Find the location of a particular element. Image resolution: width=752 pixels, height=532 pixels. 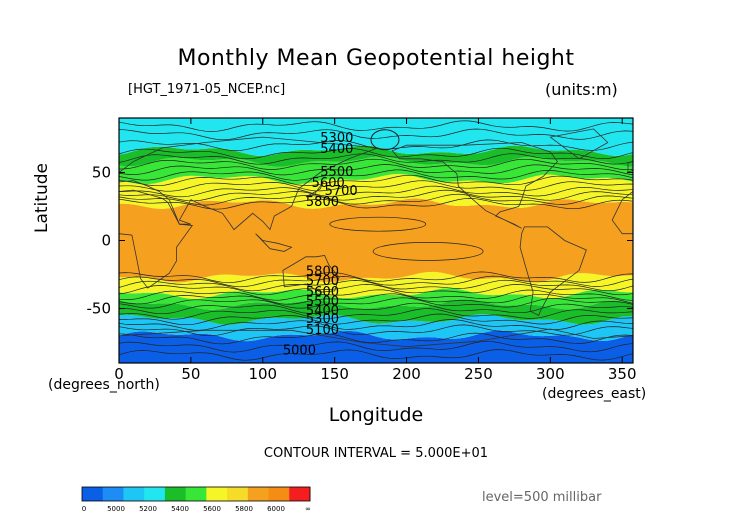

contour-label-6: 5800 is located at coordinates (322, 271).